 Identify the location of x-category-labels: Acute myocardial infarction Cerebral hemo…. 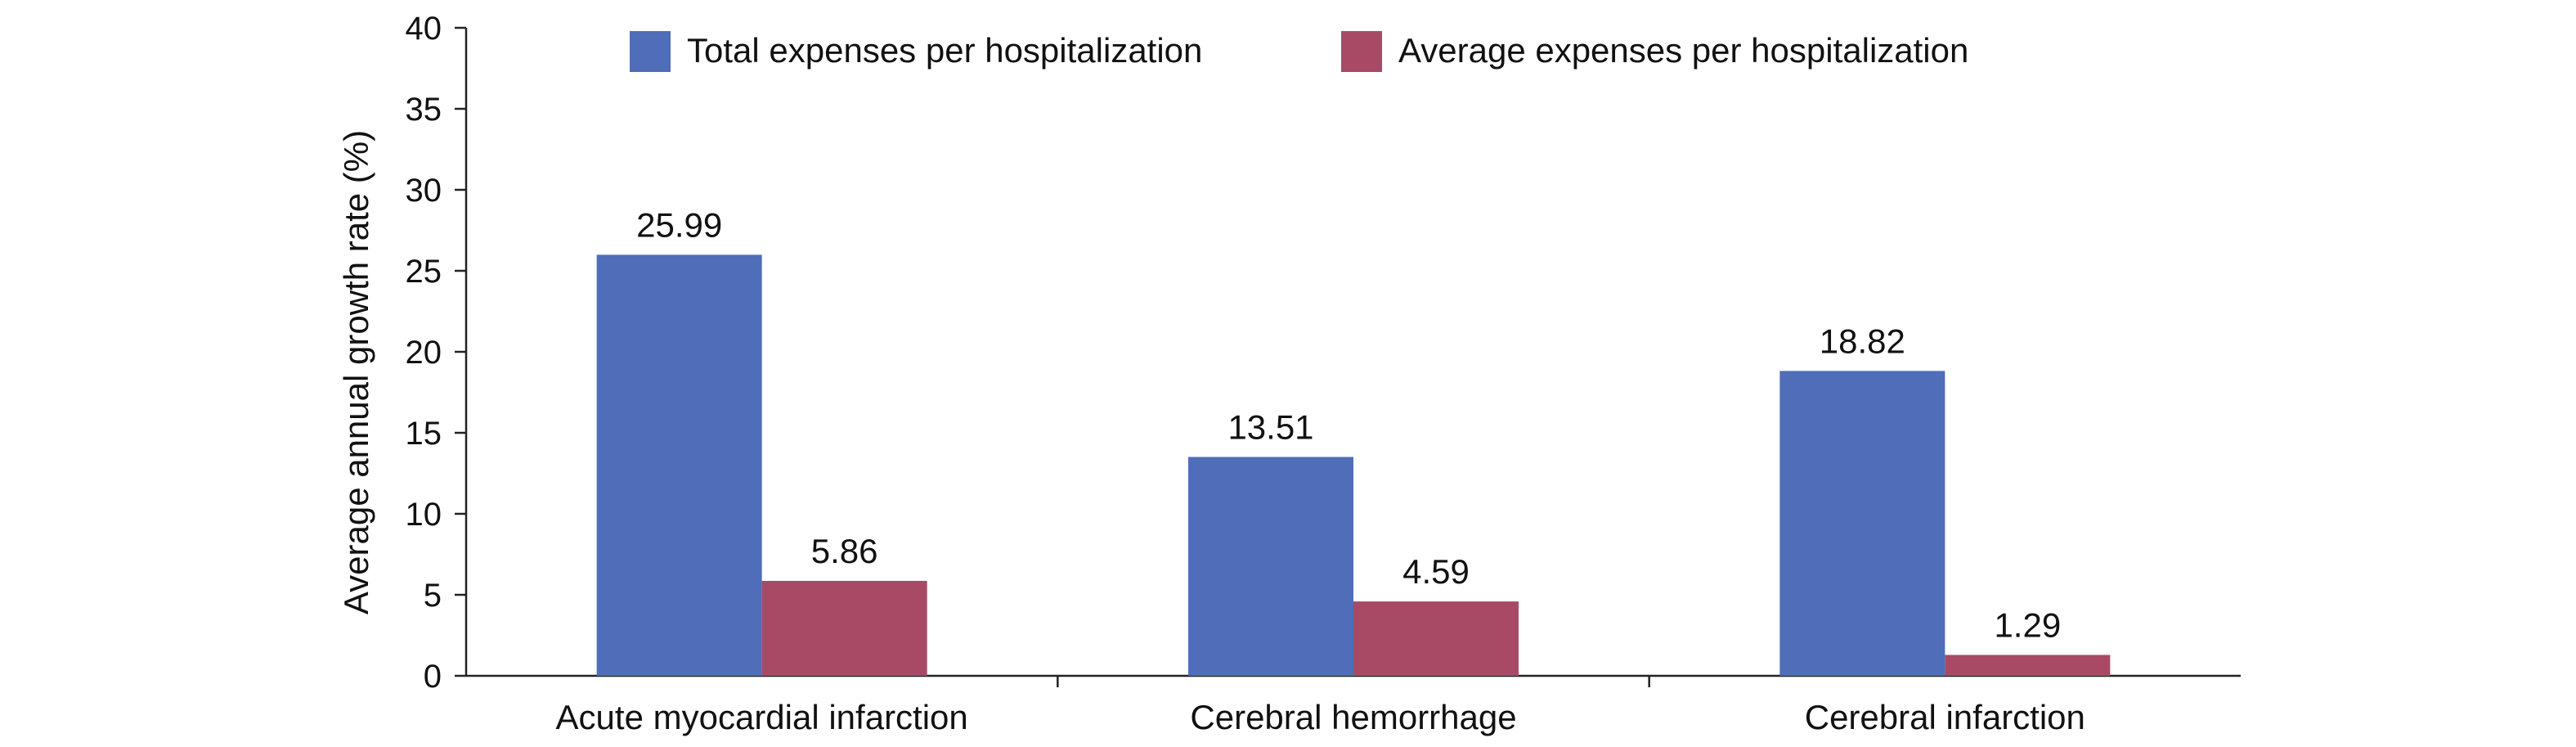
(1320, 706).